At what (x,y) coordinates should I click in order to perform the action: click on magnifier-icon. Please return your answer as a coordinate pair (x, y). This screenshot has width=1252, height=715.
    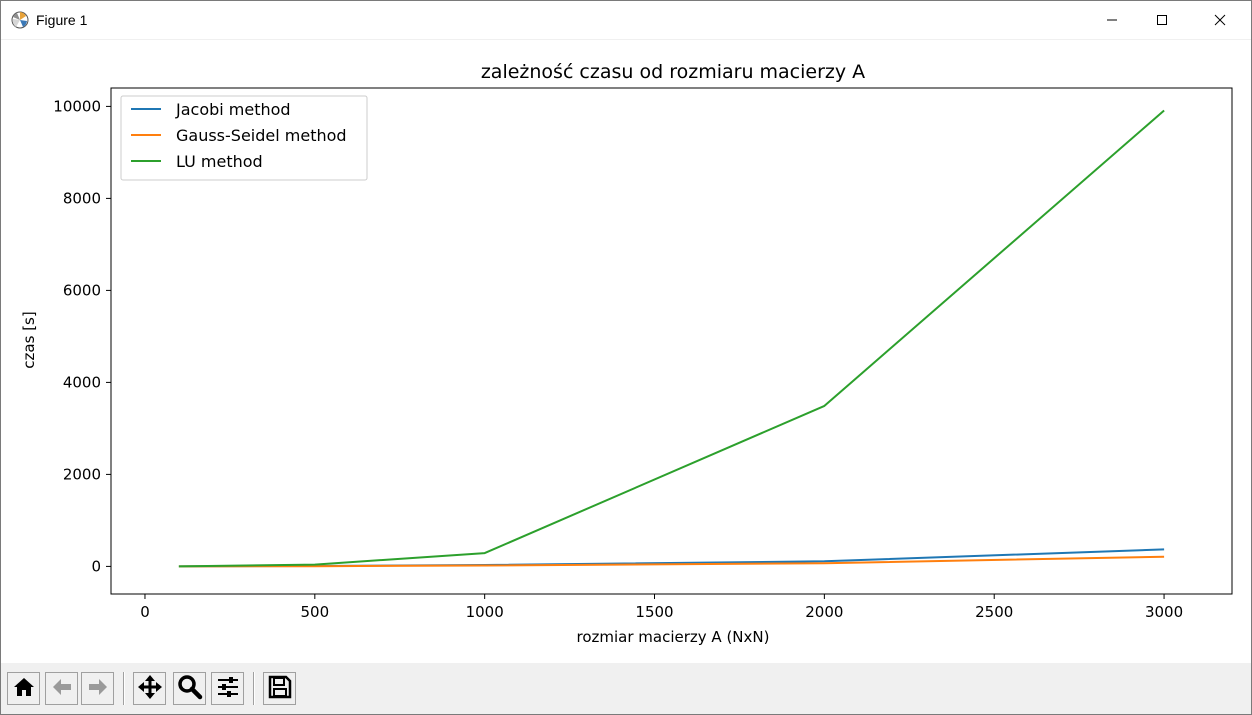
    Looking at the image, I should click on (190, 689).